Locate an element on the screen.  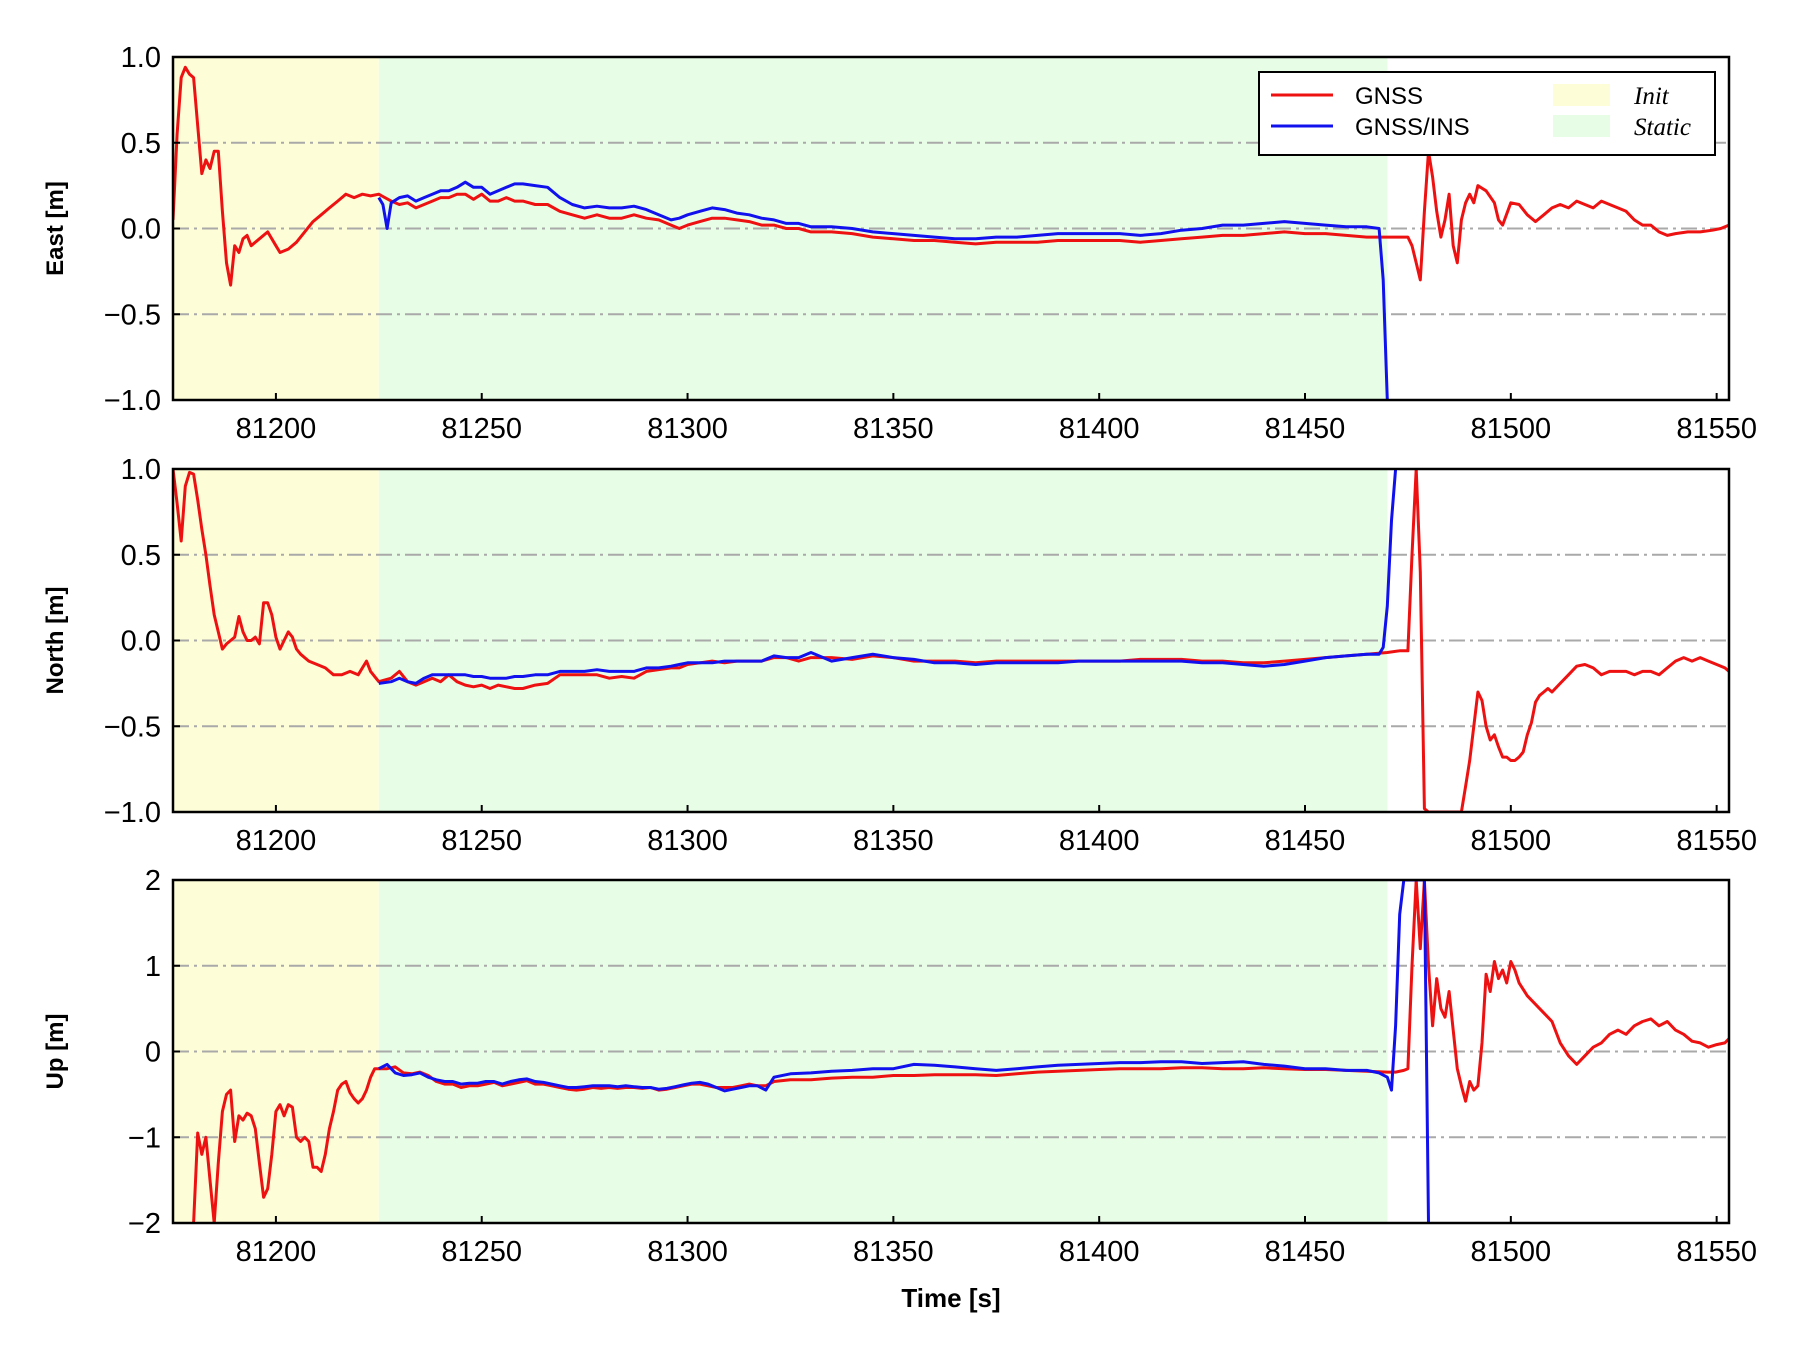
y-tick-label: 2 is located at coordinates (153, 881).